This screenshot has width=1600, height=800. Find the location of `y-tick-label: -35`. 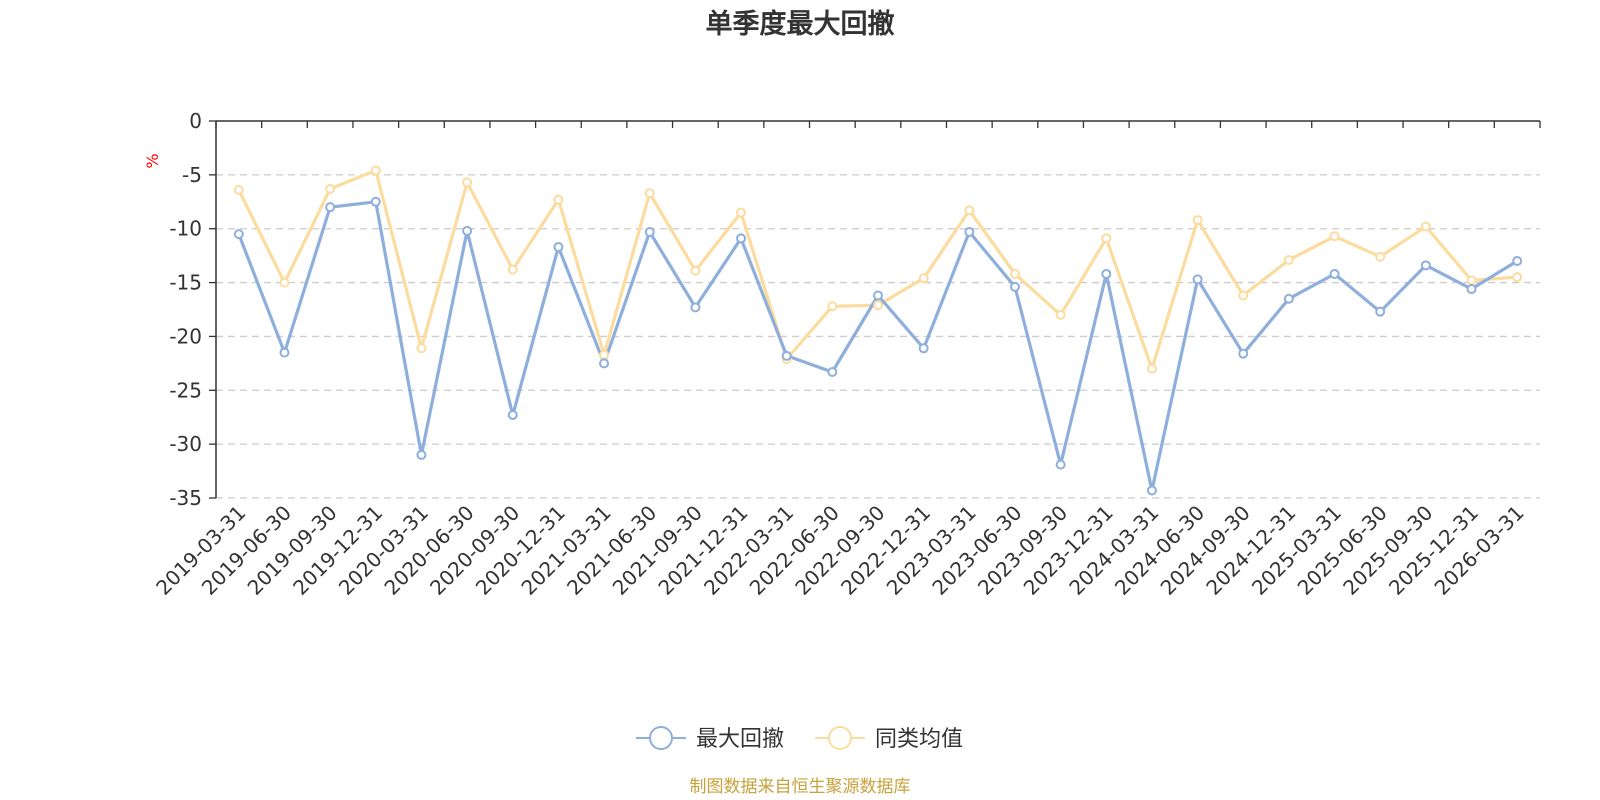

y-tick-label: -35 is located at coordinates (185, 498).